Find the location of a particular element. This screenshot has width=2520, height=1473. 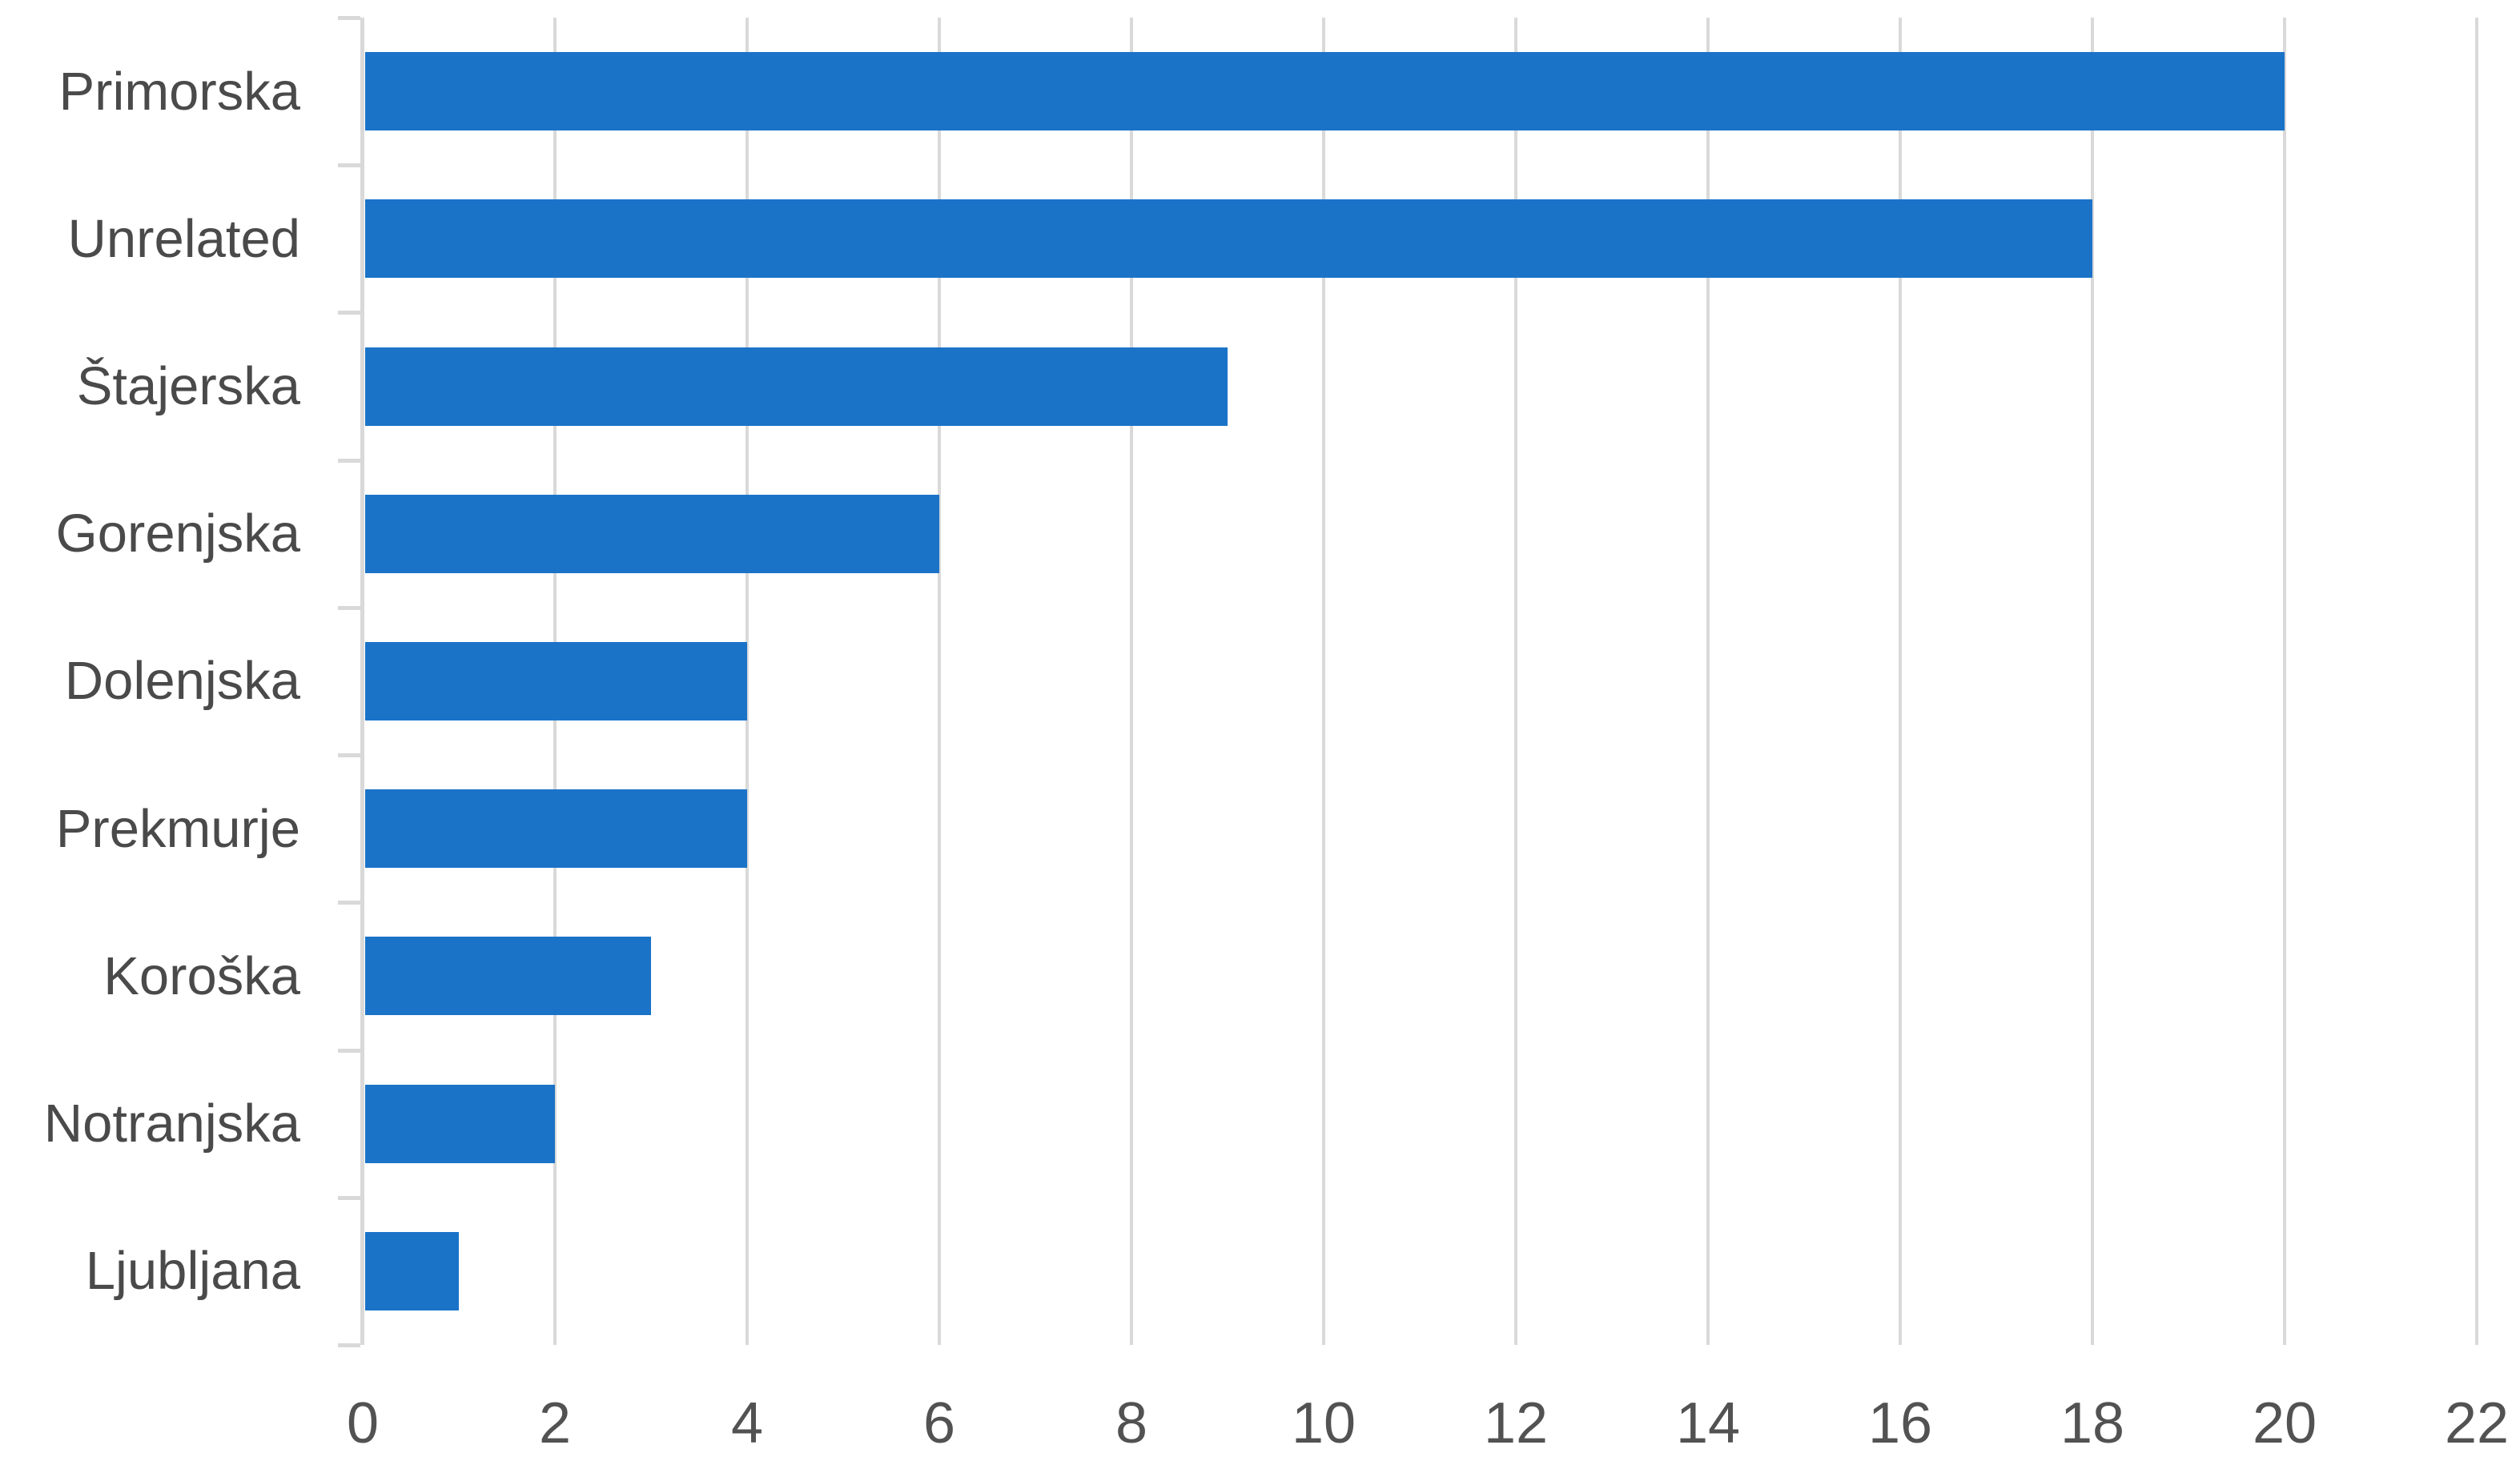

category-label-gorenjska: Gorenjska is located at coordinates (177, 534).